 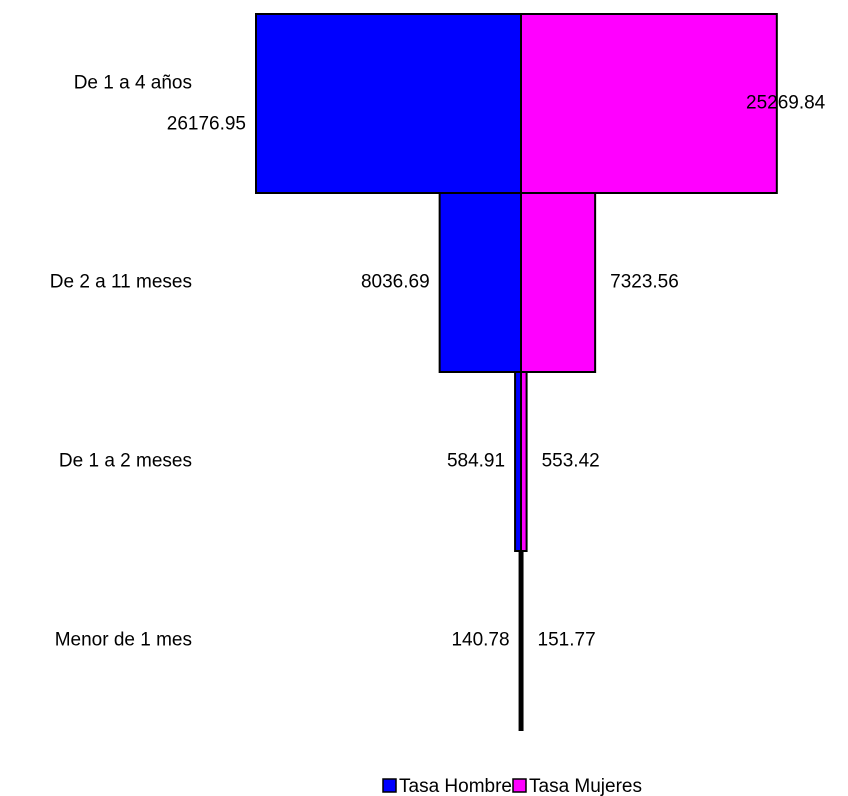 I want to click on value-label: 151.77, so click(x=567, y=640).